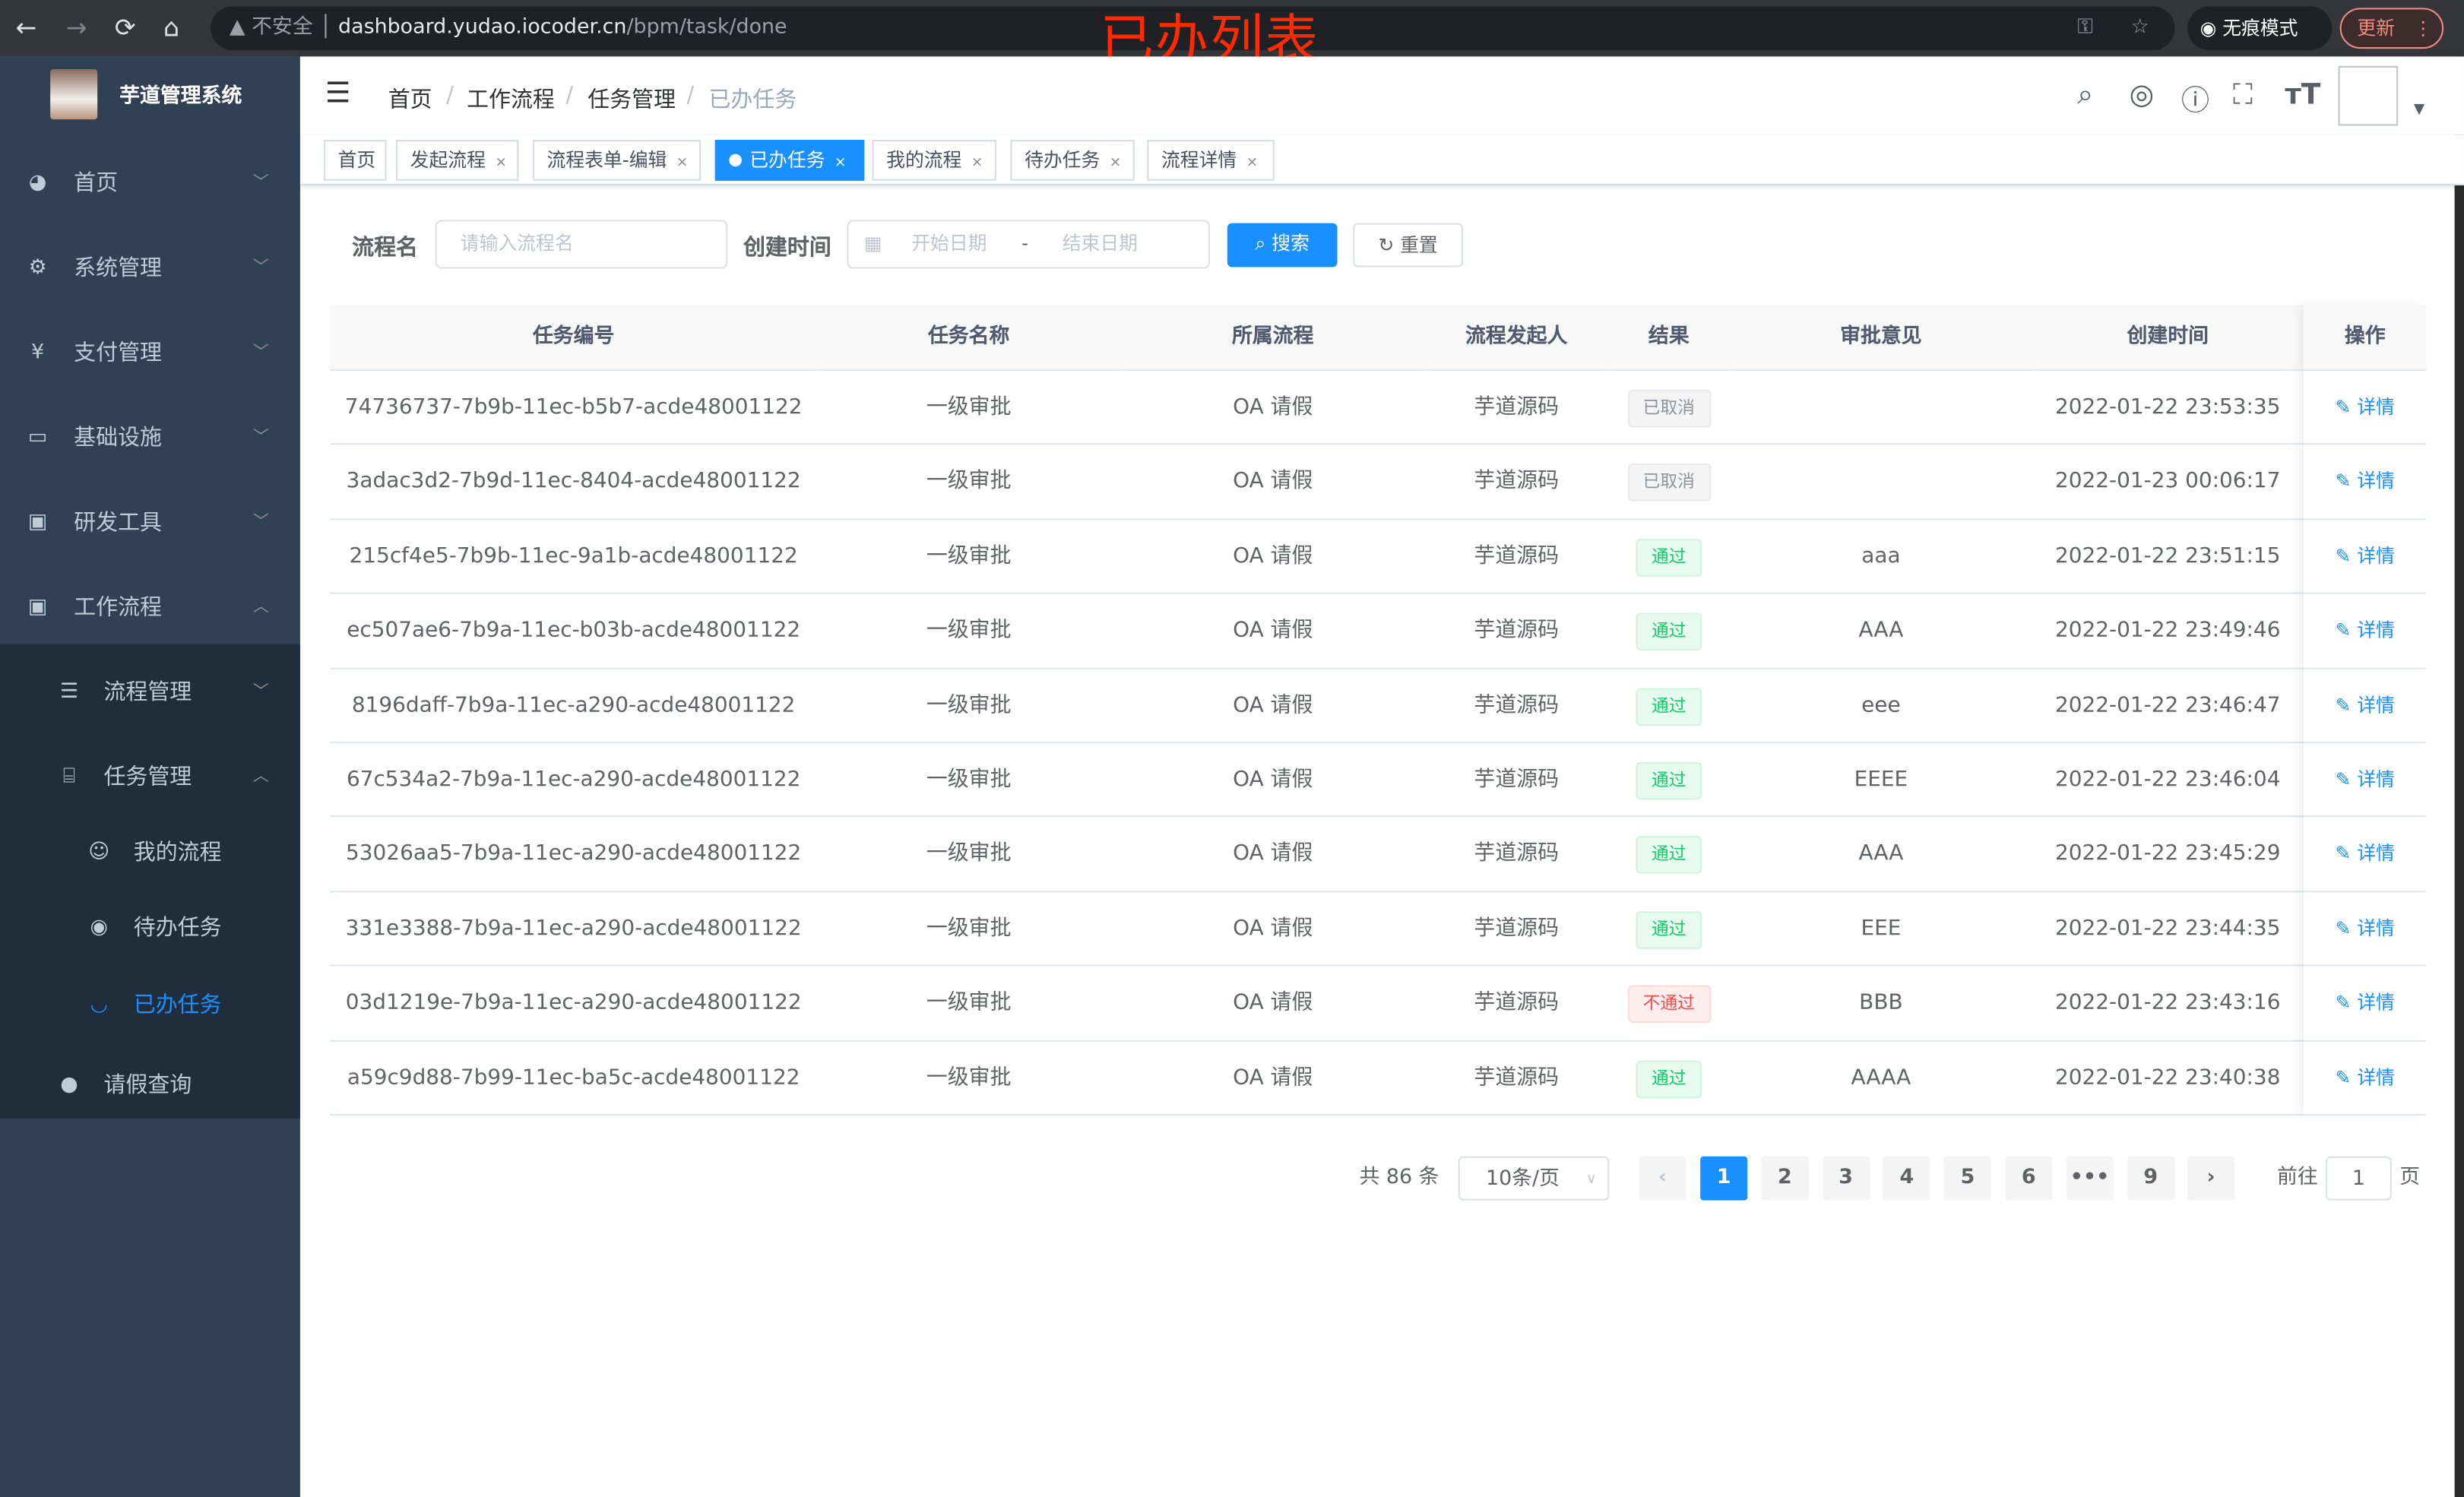 The width and height of the screenshot is (2464, 1497). I want to click on breadcrumb-item: 任务管理, so click(631, 100).